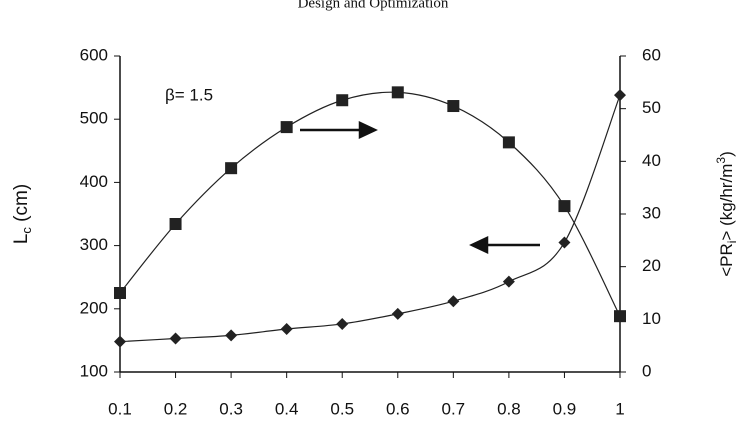 The width and height of the screenshot is (747, 444). What do you see at coordinates (94, 181) in the screenshot?
I see `y-tick-label: 400` at bounding box center [94, 181].